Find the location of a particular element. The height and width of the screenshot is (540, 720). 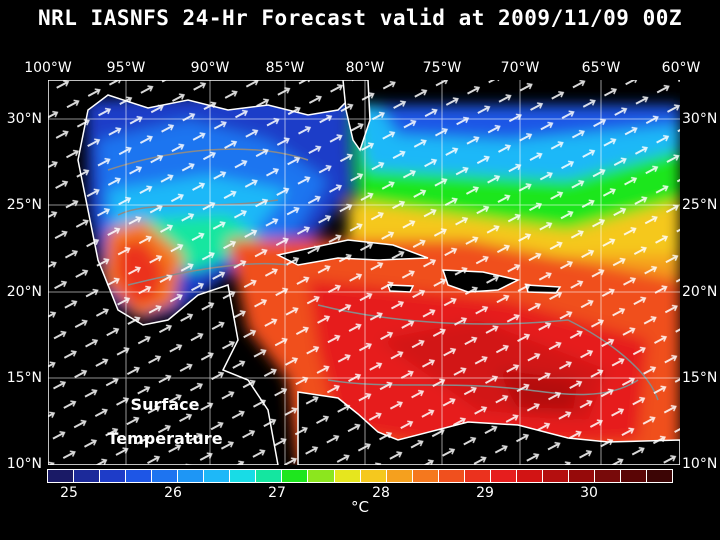

lon-label: 80°W is located at coordinates (365, 68).